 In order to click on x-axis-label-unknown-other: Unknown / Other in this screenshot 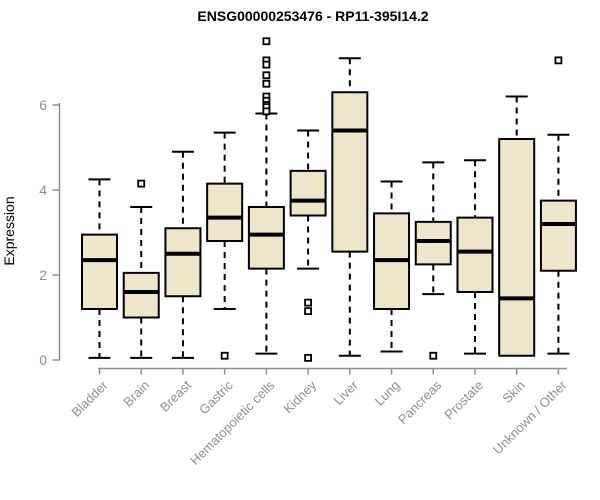, I will do `click(530, 417)`.